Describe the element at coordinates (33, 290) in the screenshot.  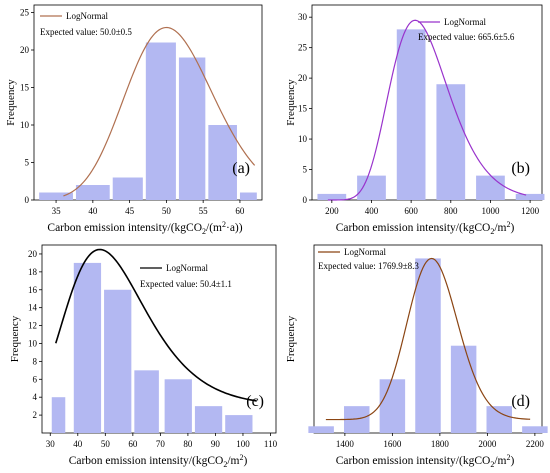
I see `y-tick-label: 16` at that location.